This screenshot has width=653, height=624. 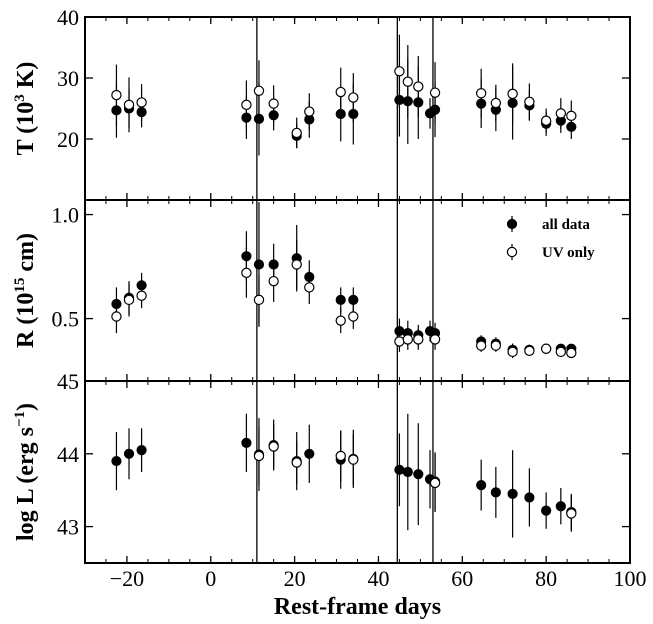 I want to click on y-tick-label: 20, so click(x=68, y=139).